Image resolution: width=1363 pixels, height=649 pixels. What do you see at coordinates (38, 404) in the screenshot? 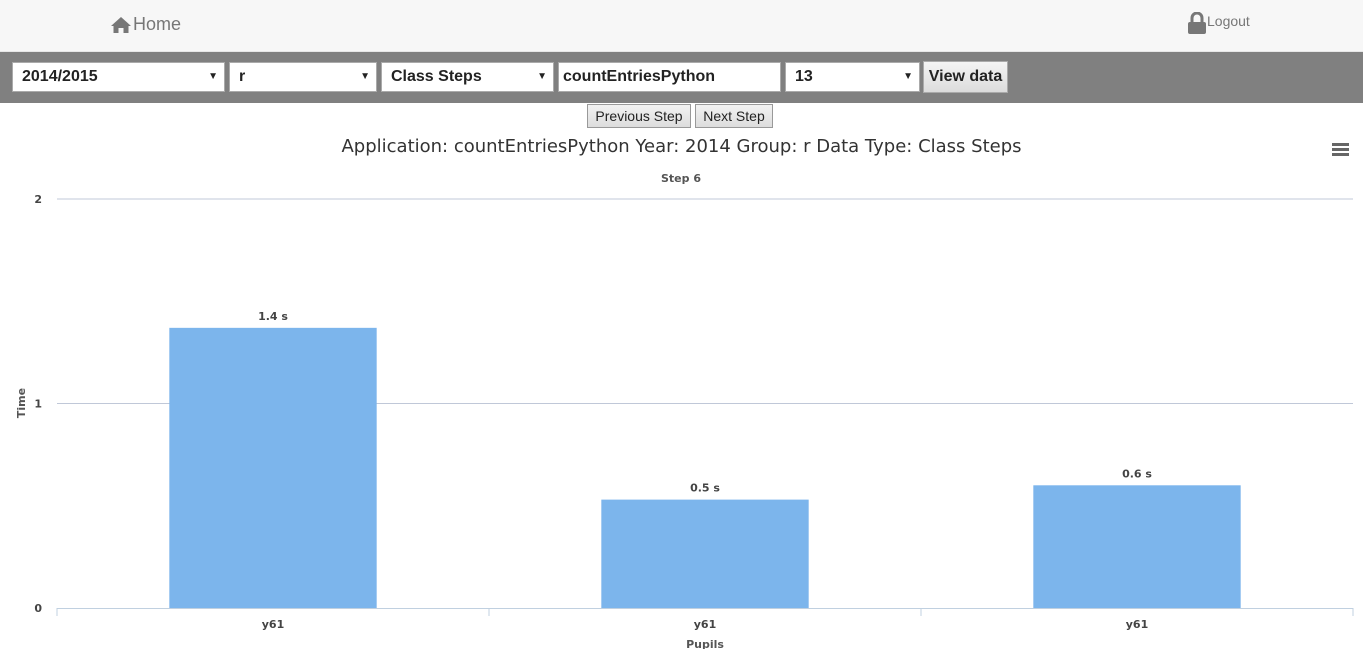
I see `y-tick-label: 1` at bounding box center [38, 404].